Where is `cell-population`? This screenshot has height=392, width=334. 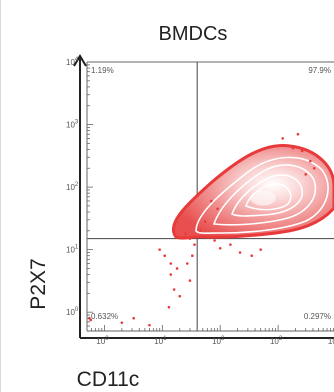
cell-population is located at coordinates (253, 191).